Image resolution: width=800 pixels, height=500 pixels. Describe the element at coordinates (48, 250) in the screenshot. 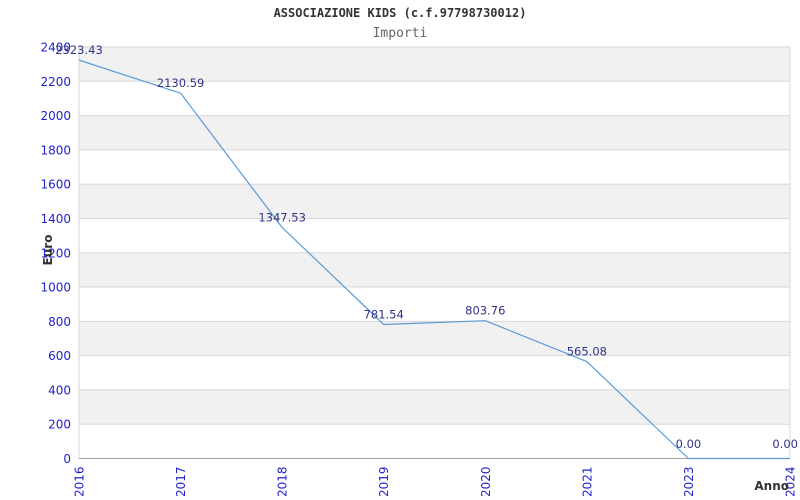

I see `y-axis-title: Euro` at that location.